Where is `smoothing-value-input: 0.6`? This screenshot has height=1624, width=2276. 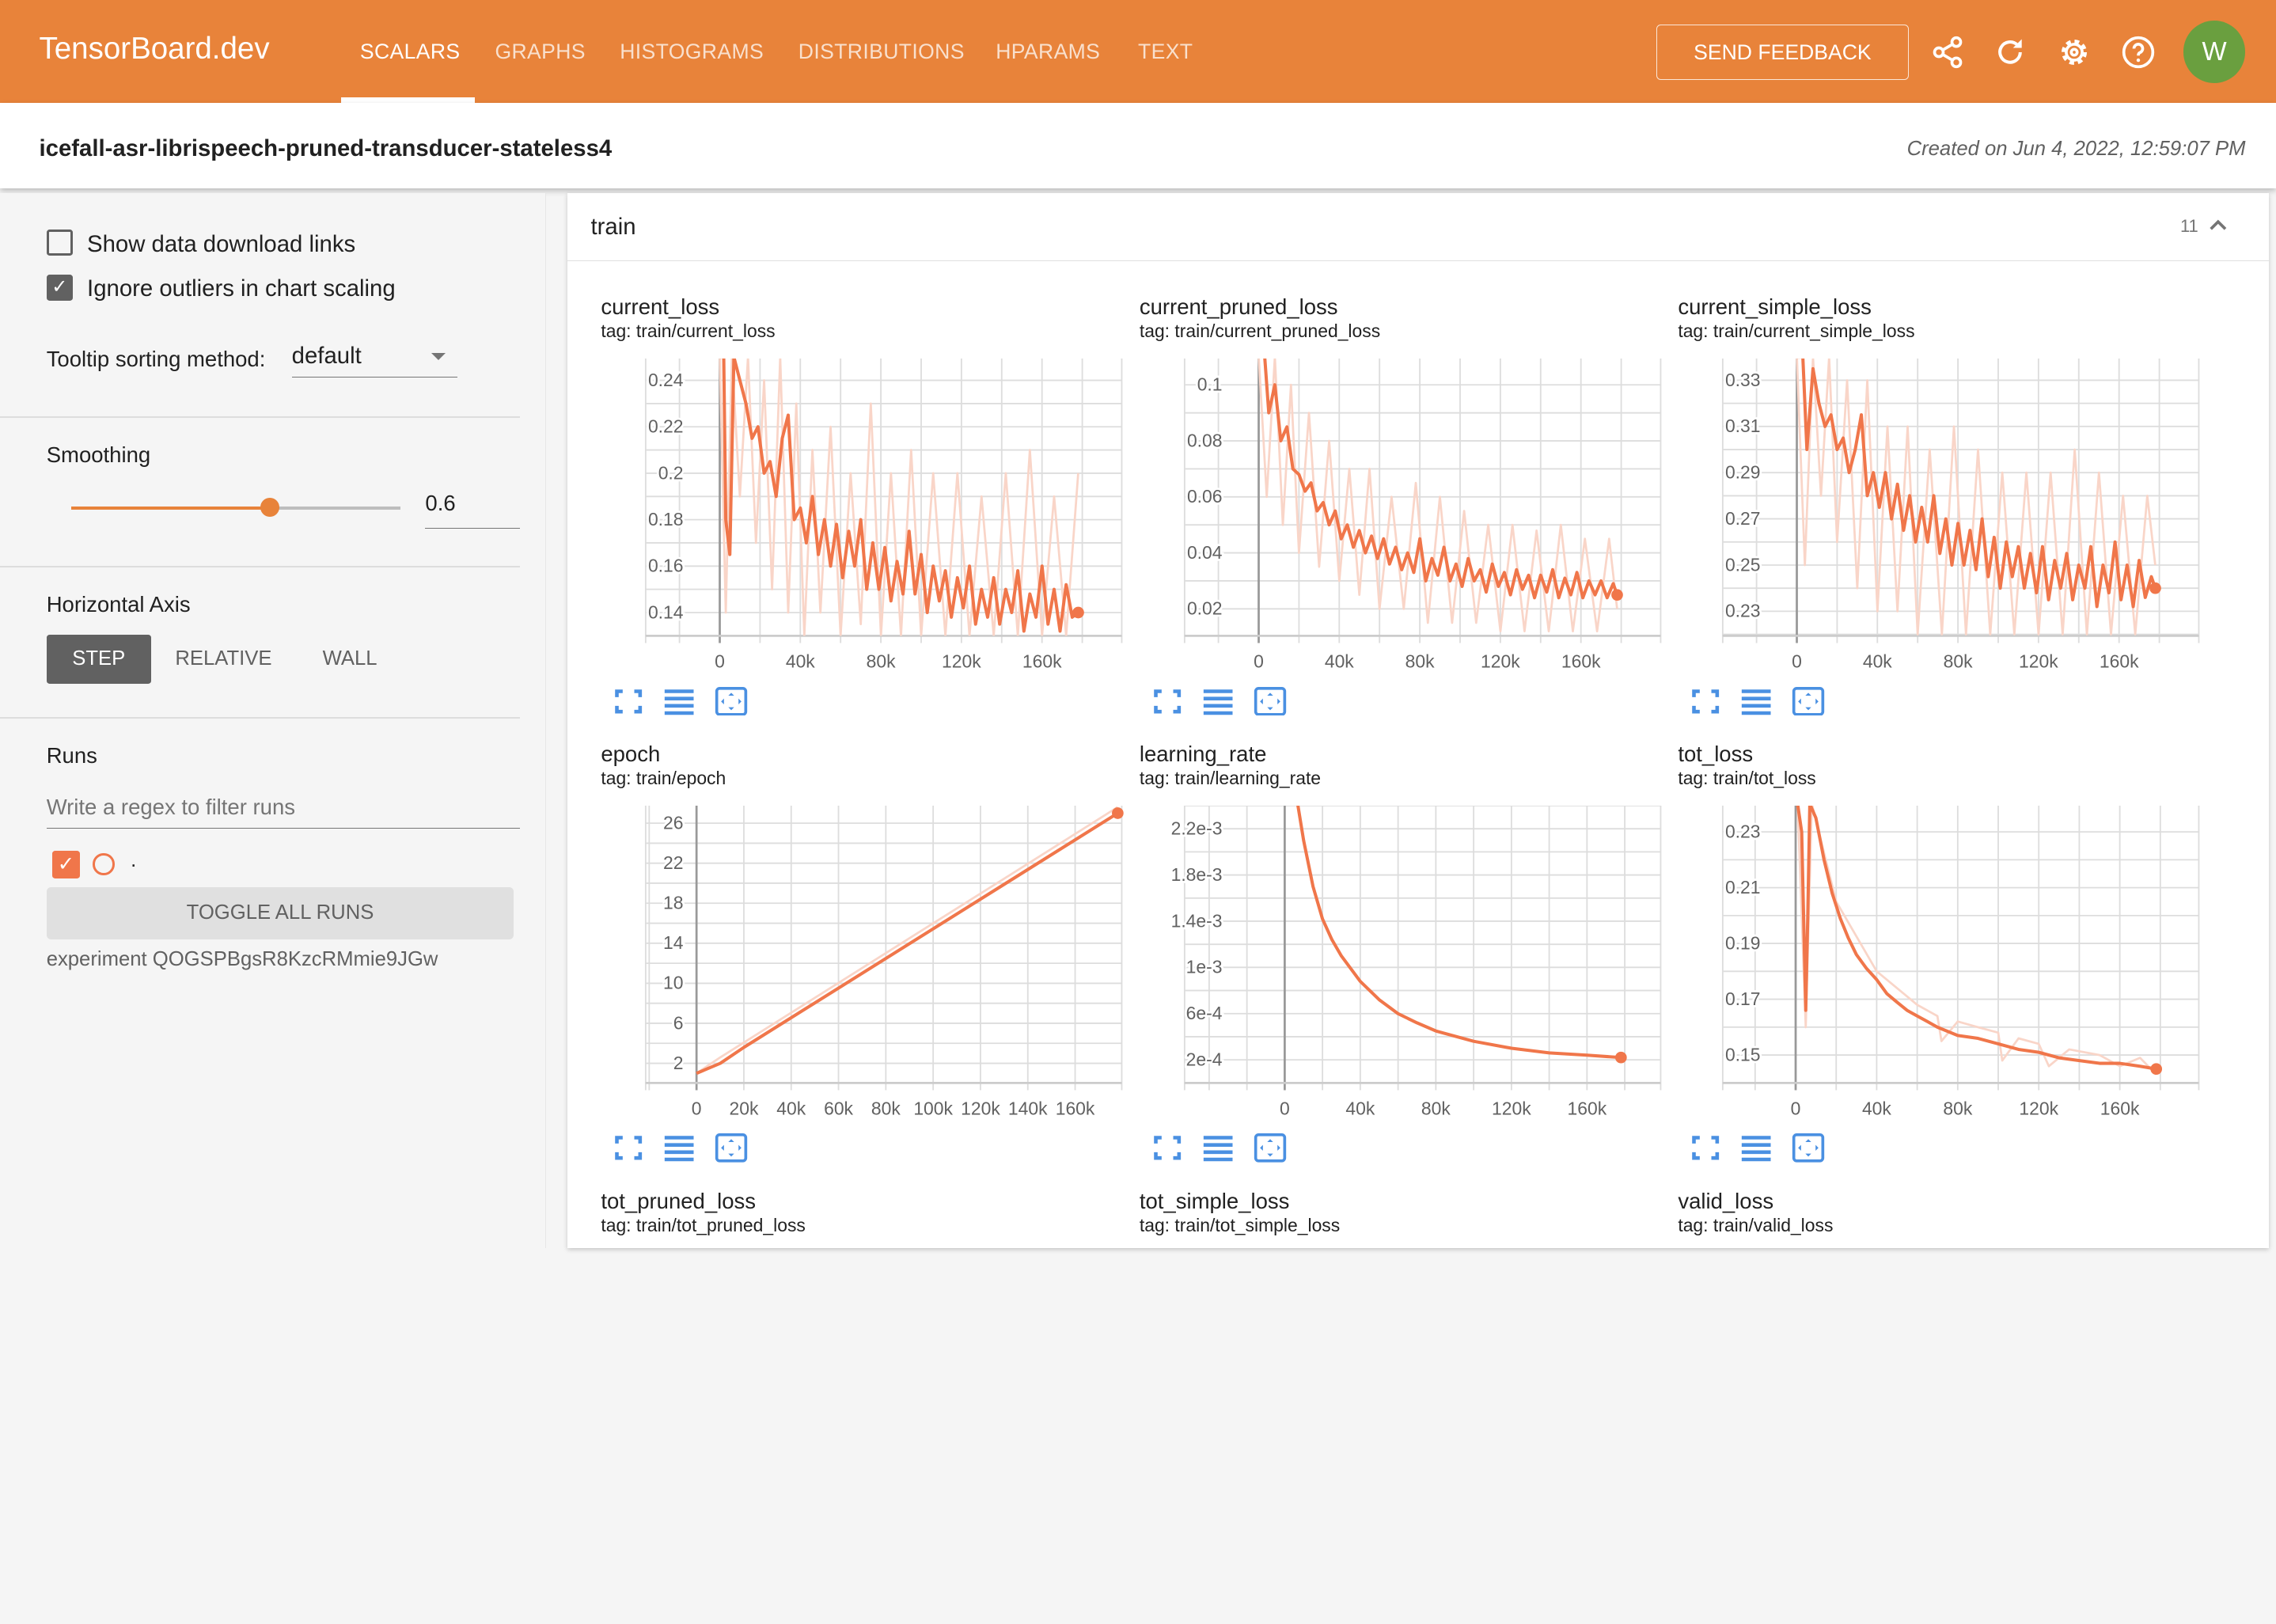 smoothing-value-input: 0.6 is located at coordinates (472, 510).